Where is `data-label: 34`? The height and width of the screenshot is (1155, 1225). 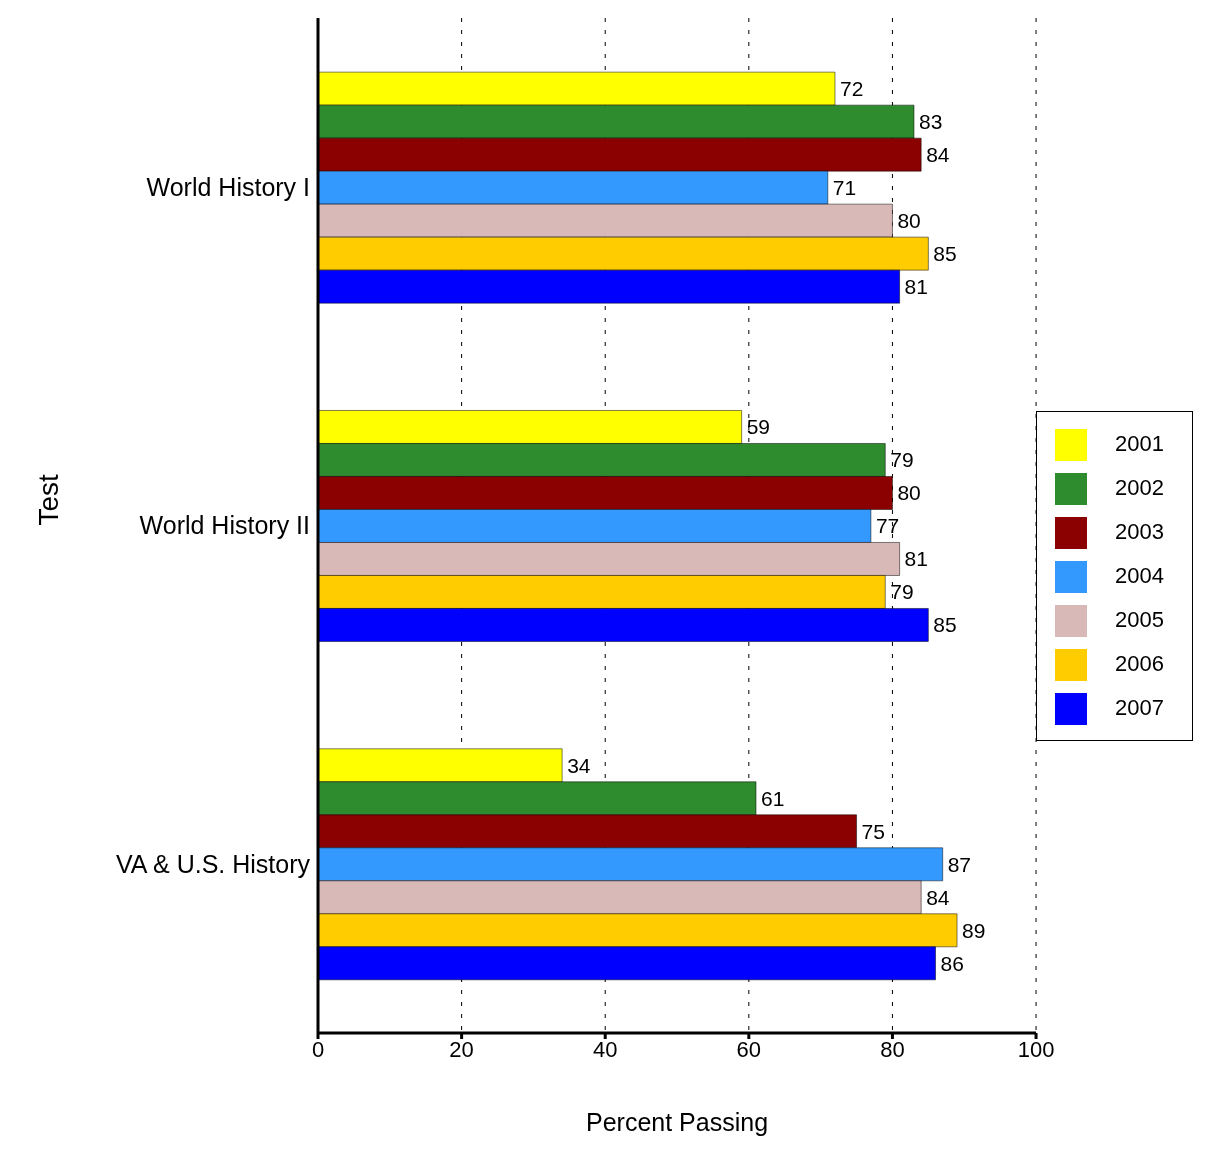
data-label: 34 is located at coordinates (579, 765).